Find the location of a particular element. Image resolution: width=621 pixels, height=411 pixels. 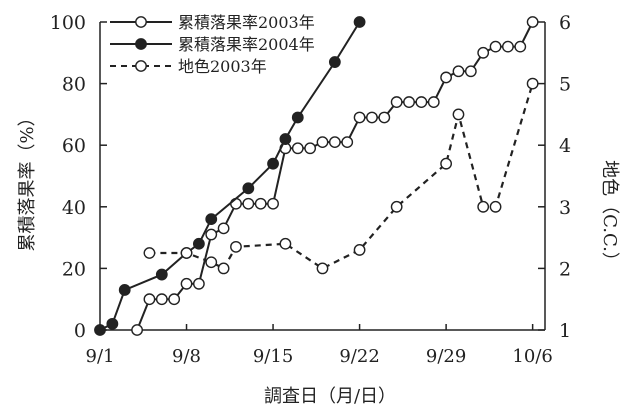

y-axis-title-left: 累積落果率（%） is located at coordinates (27, 179).